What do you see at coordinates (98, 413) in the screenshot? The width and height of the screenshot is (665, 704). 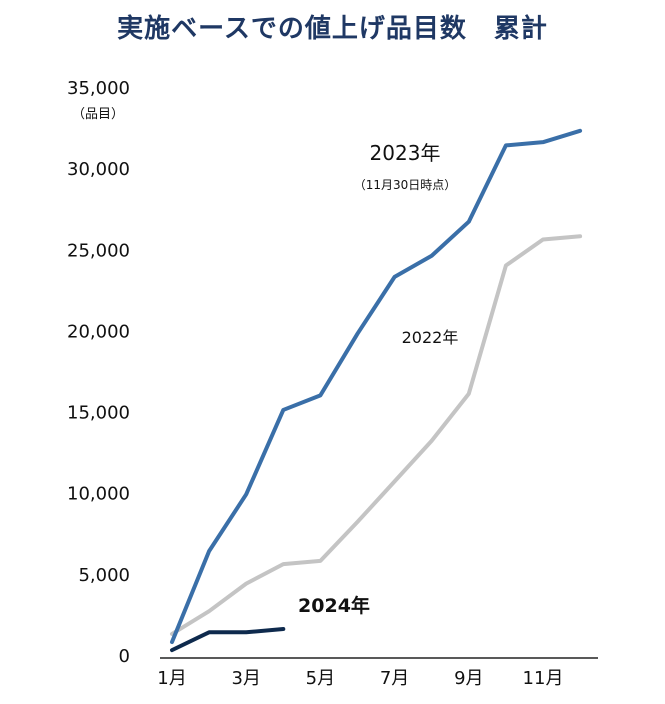 I see `y-tick-label: 15,000` at bounding box center [98, 413].